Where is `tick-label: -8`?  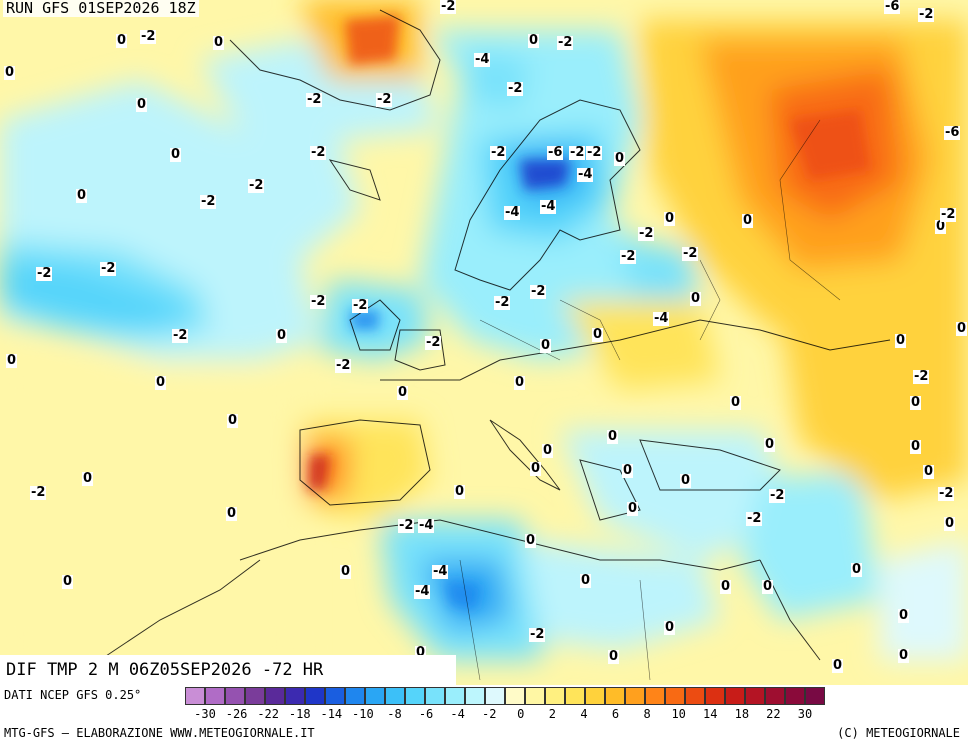
tick-label: -8 is located at coordinates (394, 714).